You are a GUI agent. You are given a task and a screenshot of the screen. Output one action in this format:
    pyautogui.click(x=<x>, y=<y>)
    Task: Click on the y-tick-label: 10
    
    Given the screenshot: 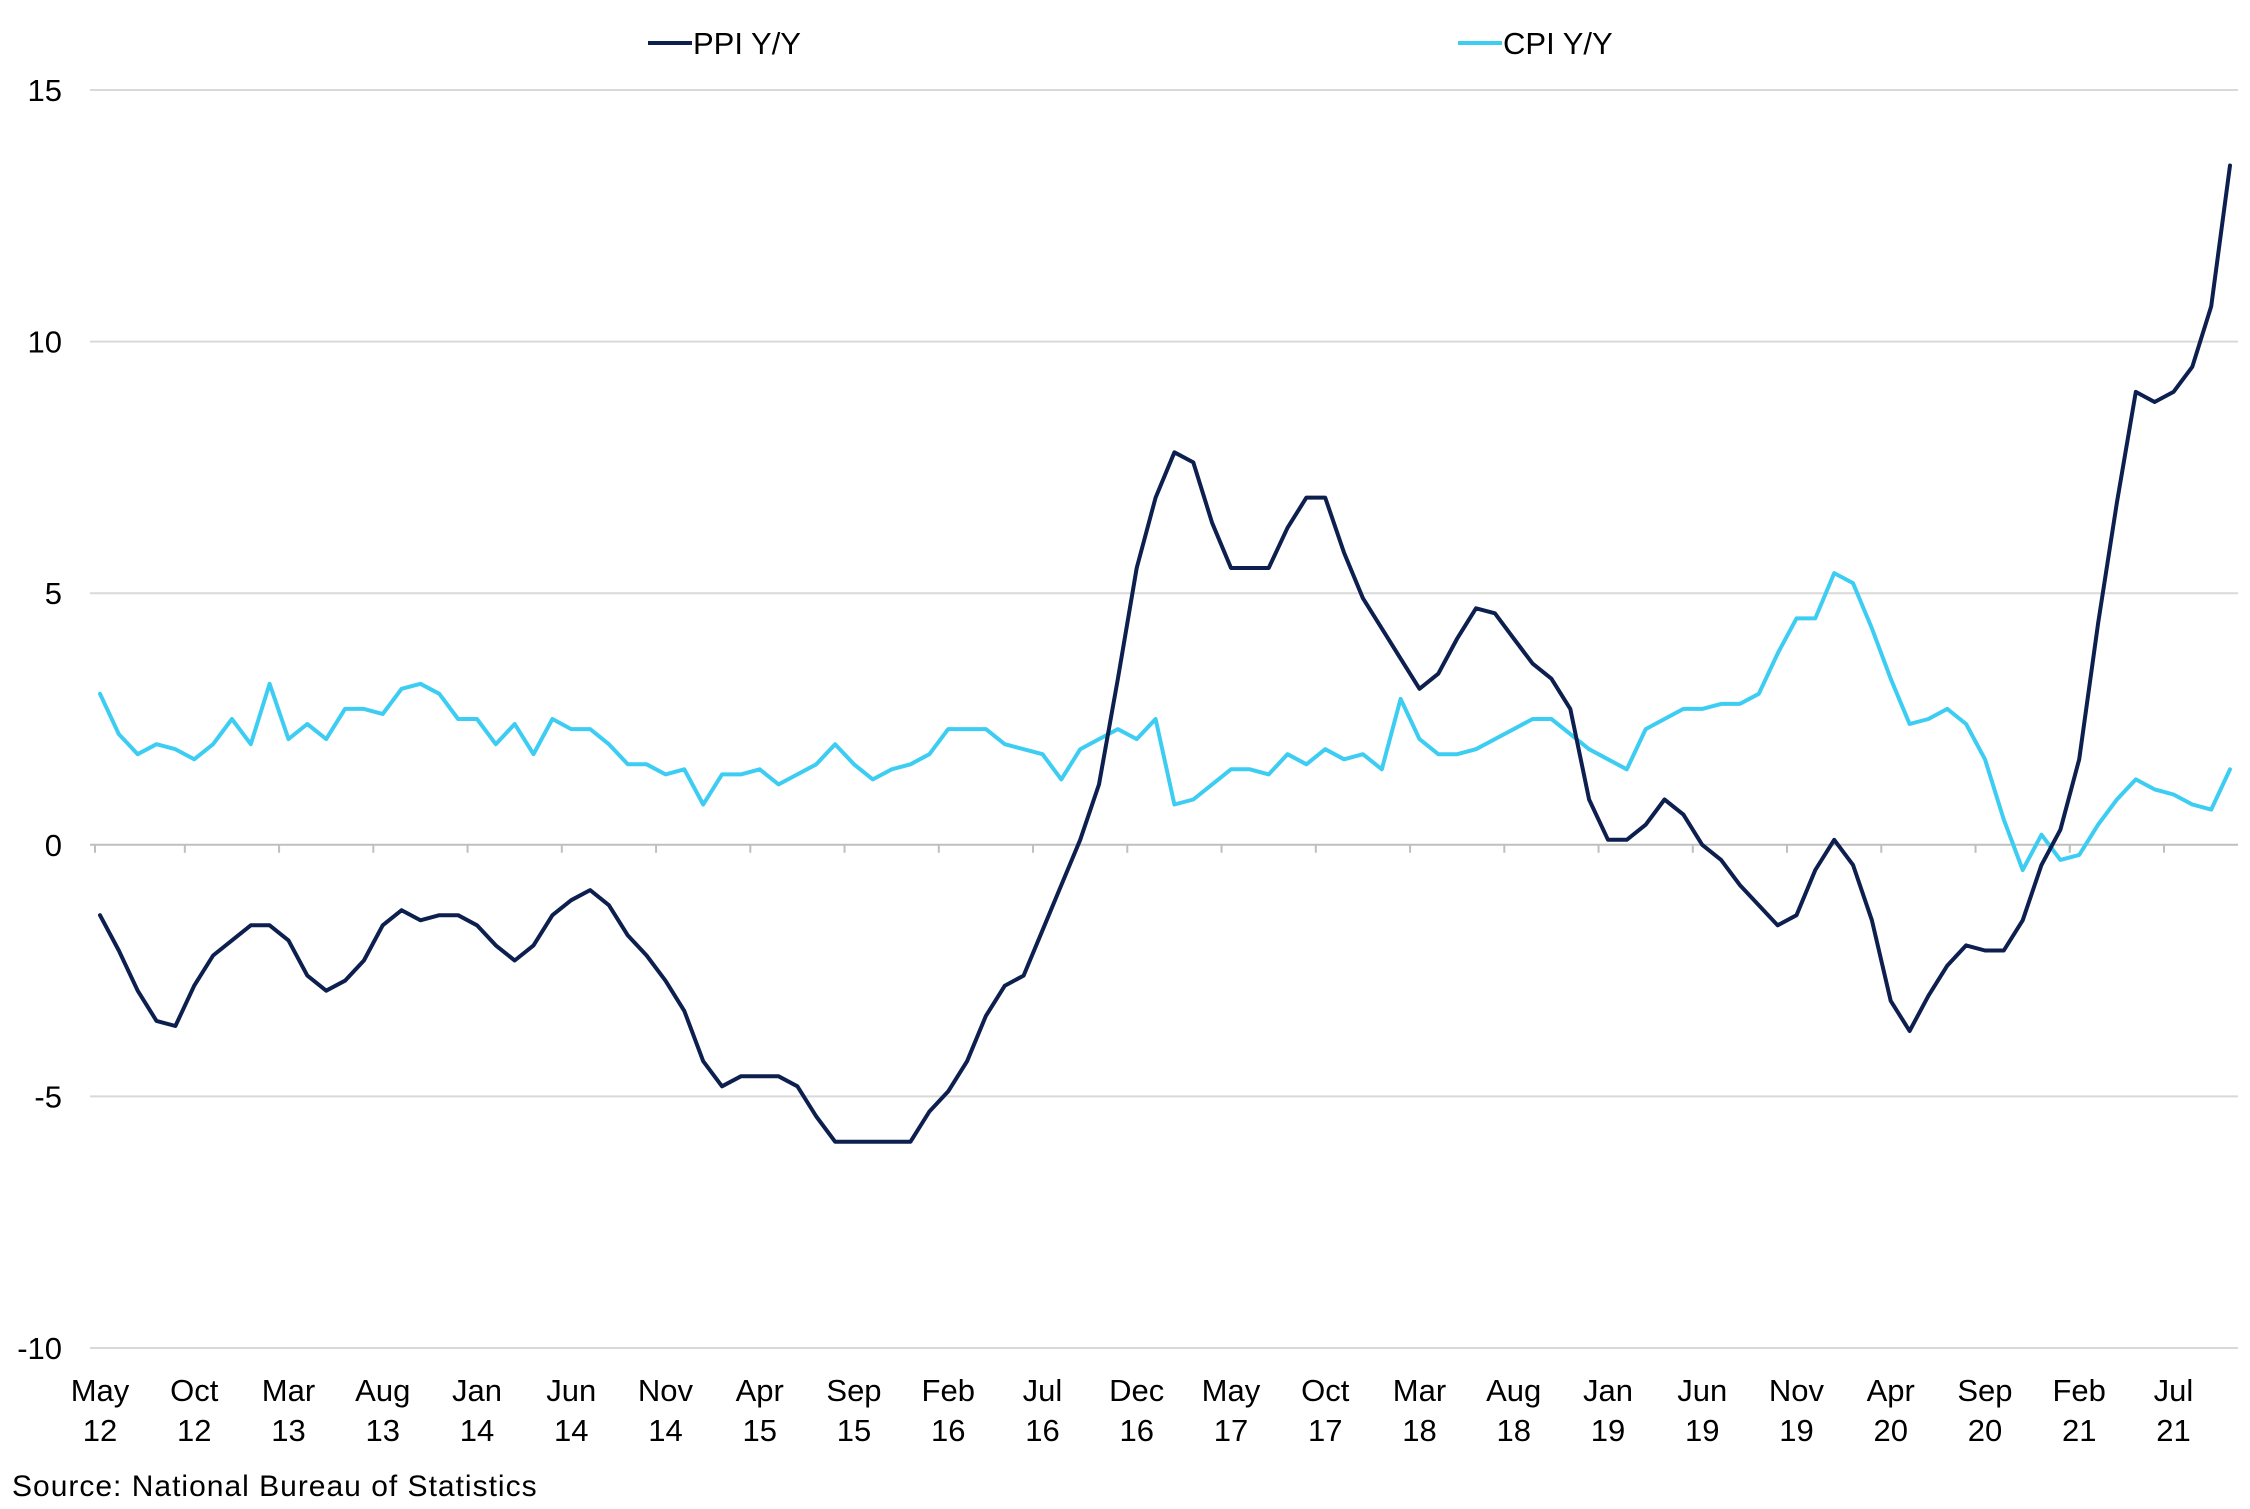 What is the action you would take?
    pyautogui.click(x=45, y=342)
    